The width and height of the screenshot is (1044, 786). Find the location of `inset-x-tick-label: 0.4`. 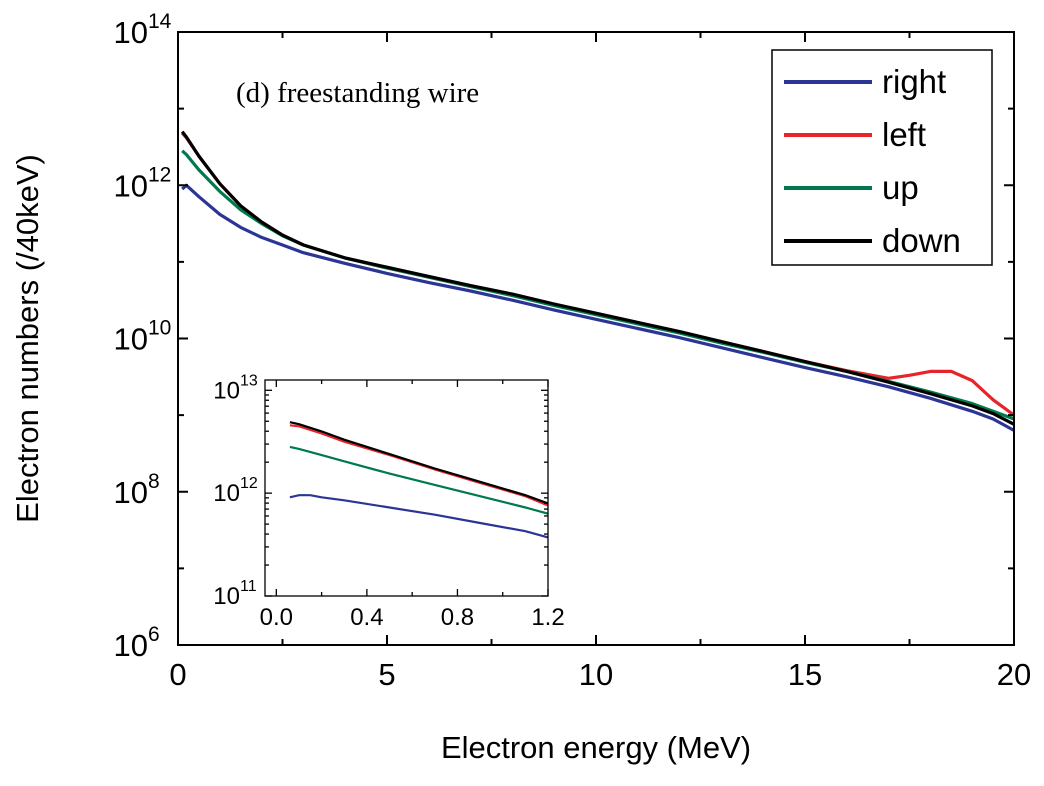

inset-x-tick-label: 0.4 is located at coordinates (366, 617).